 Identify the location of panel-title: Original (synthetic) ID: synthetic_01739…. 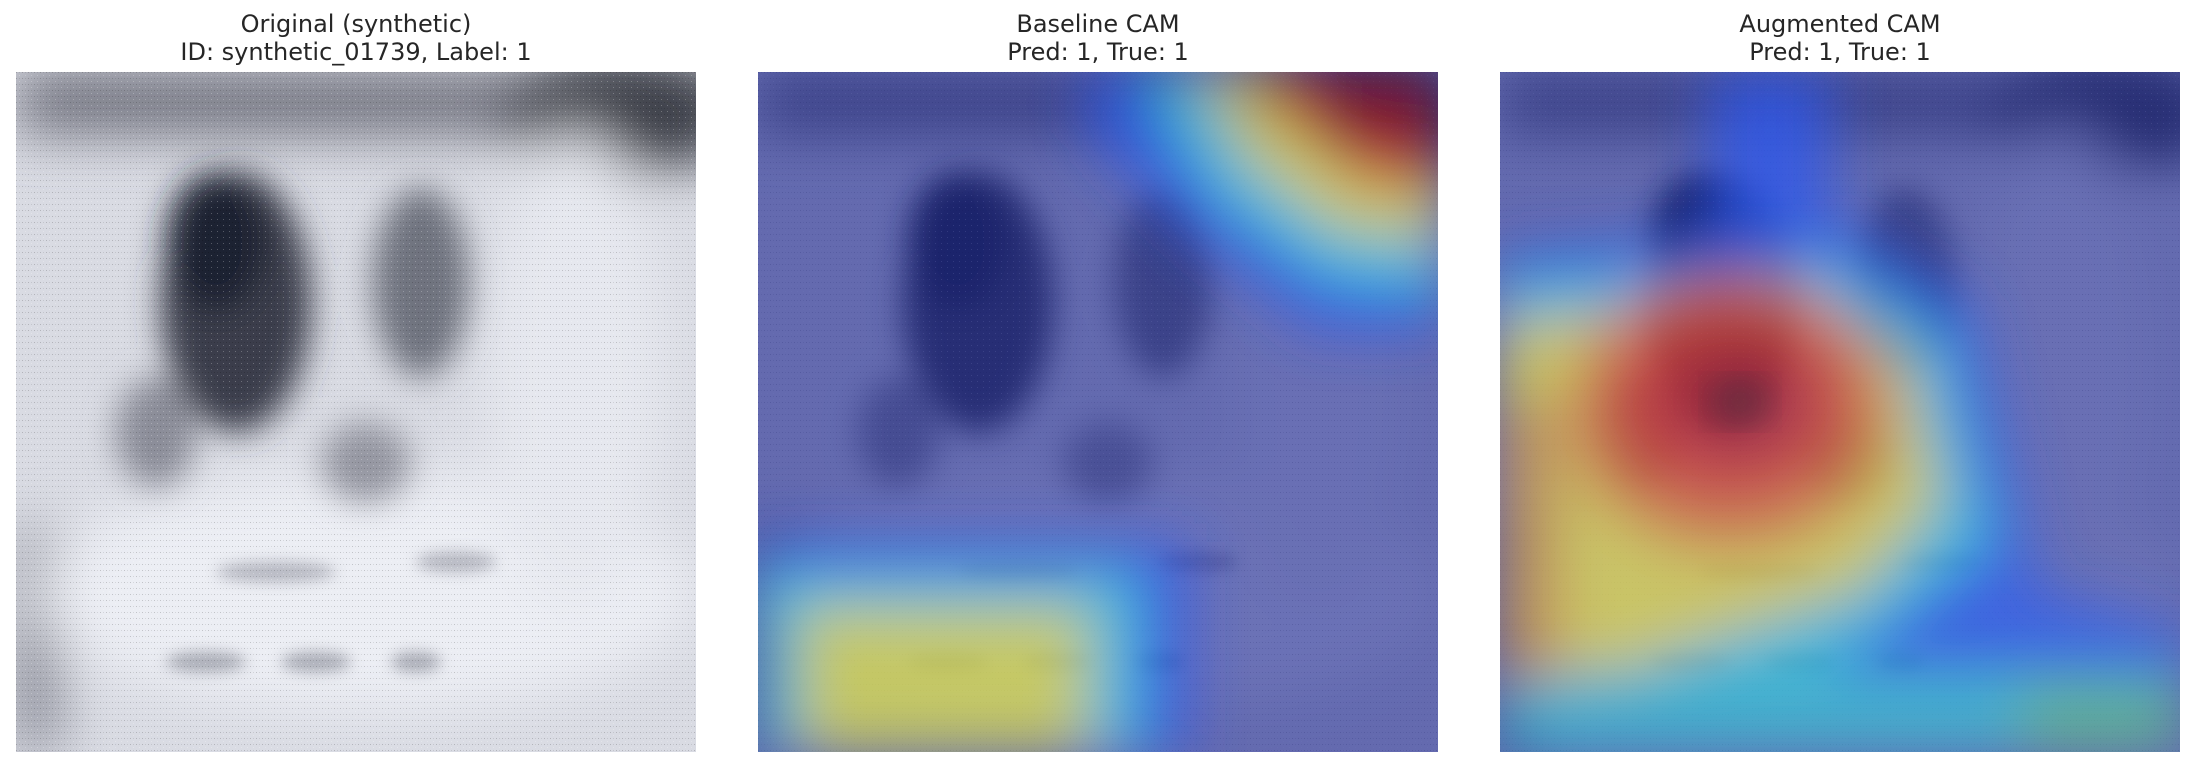
(356, 38).